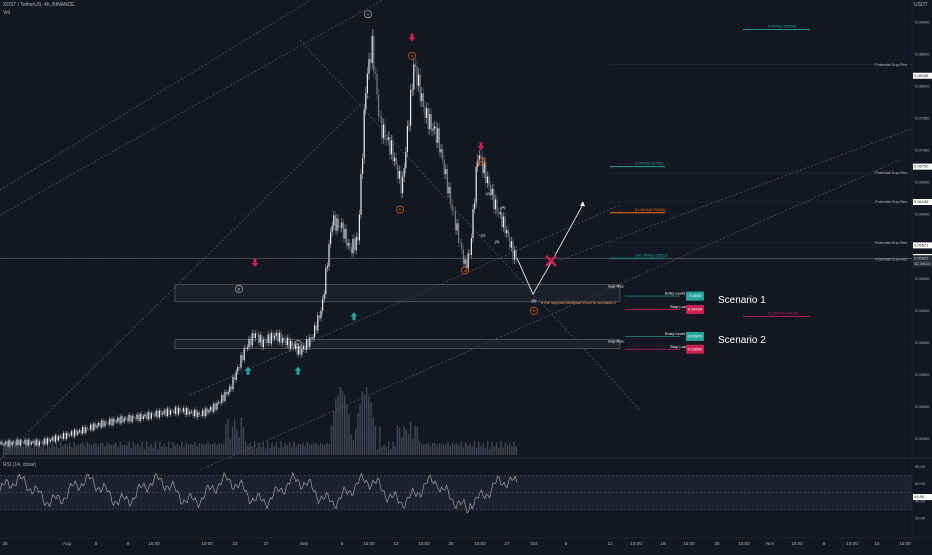 The width and height of the screenshot is (932, 555). I want to click on wave-label: (3), so click(498, 241).